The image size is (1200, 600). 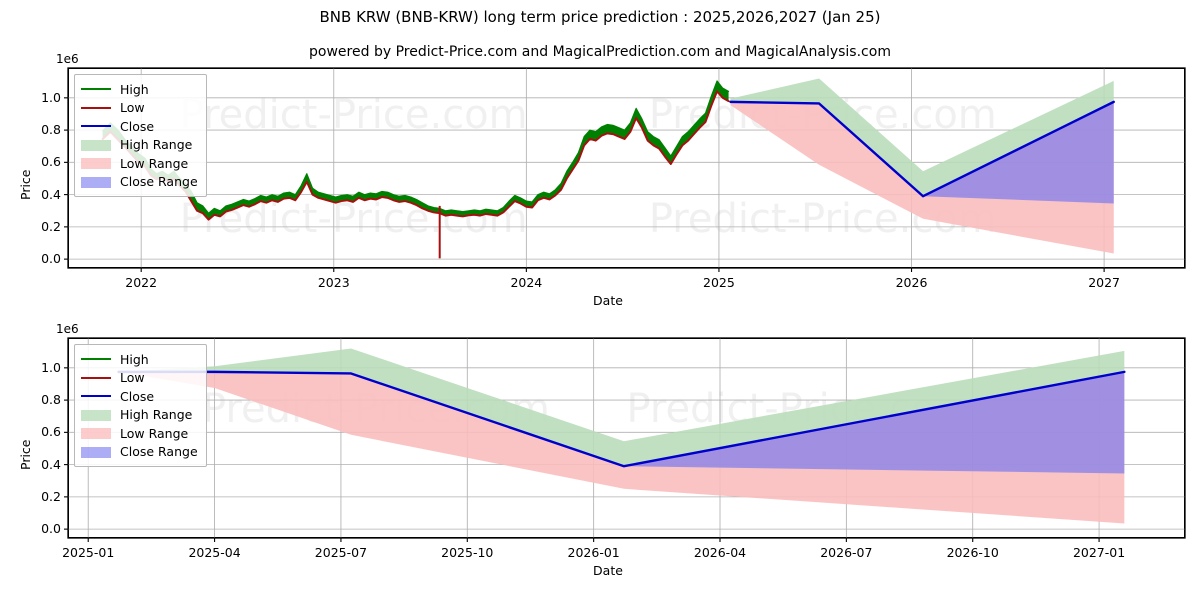 I want to click on x-axis-tick-label: 2023, so click(x=333, y=282).